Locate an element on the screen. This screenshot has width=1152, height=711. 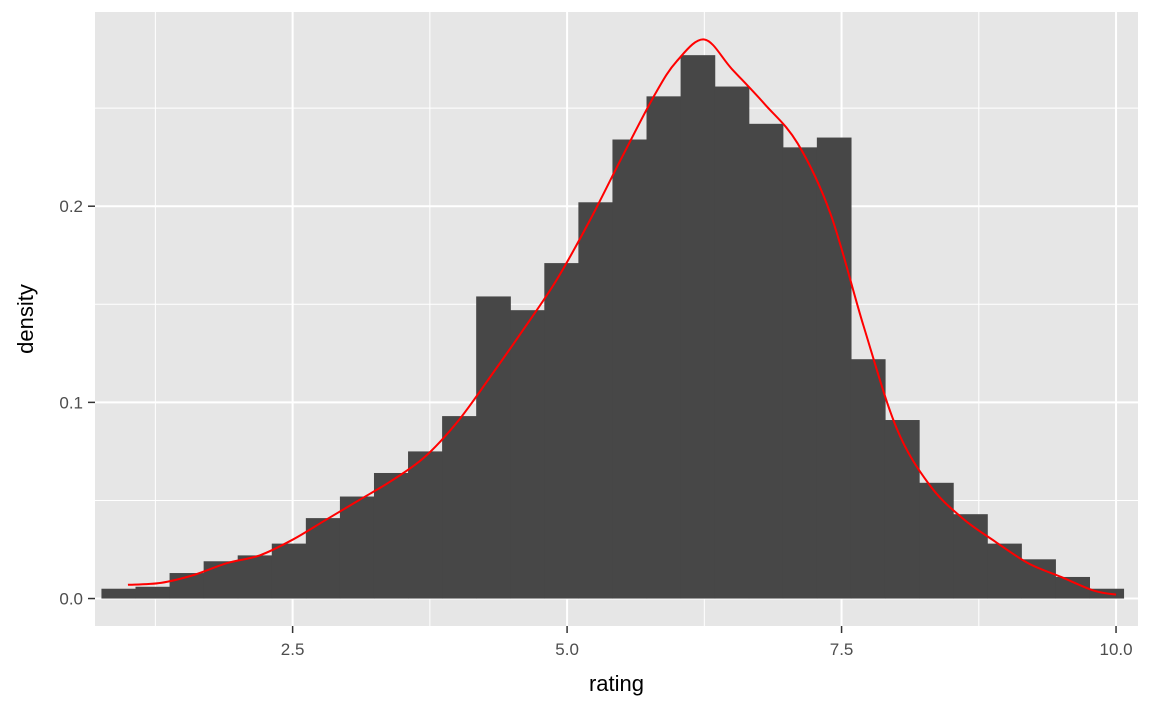
y-axis-ticks: 0.0 0.1 0.2 is located at coordinates (77, 403).